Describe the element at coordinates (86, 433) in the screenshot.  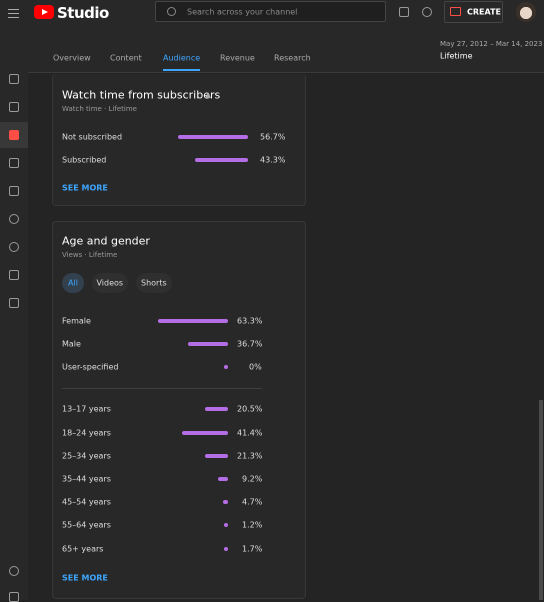
I see `row-label: 18–24 years` at that location.